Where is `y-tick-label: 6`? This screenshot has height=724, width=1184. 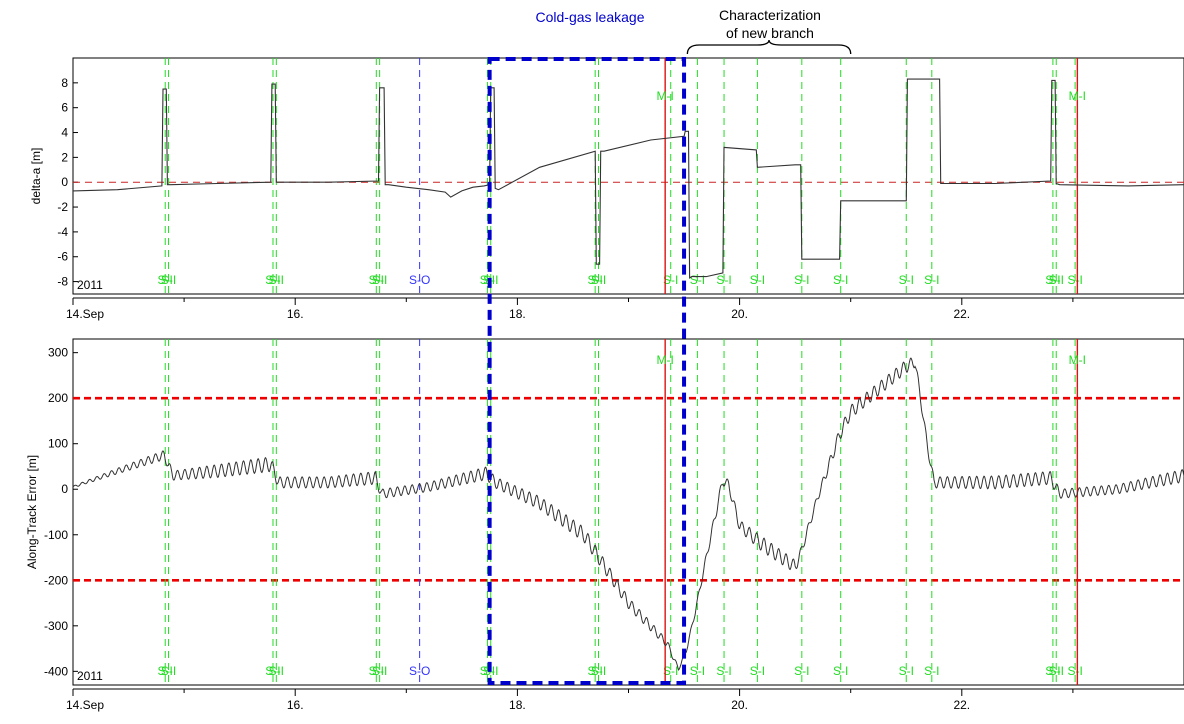 y-tick-label: 6 is located at coordinates (64, 108).